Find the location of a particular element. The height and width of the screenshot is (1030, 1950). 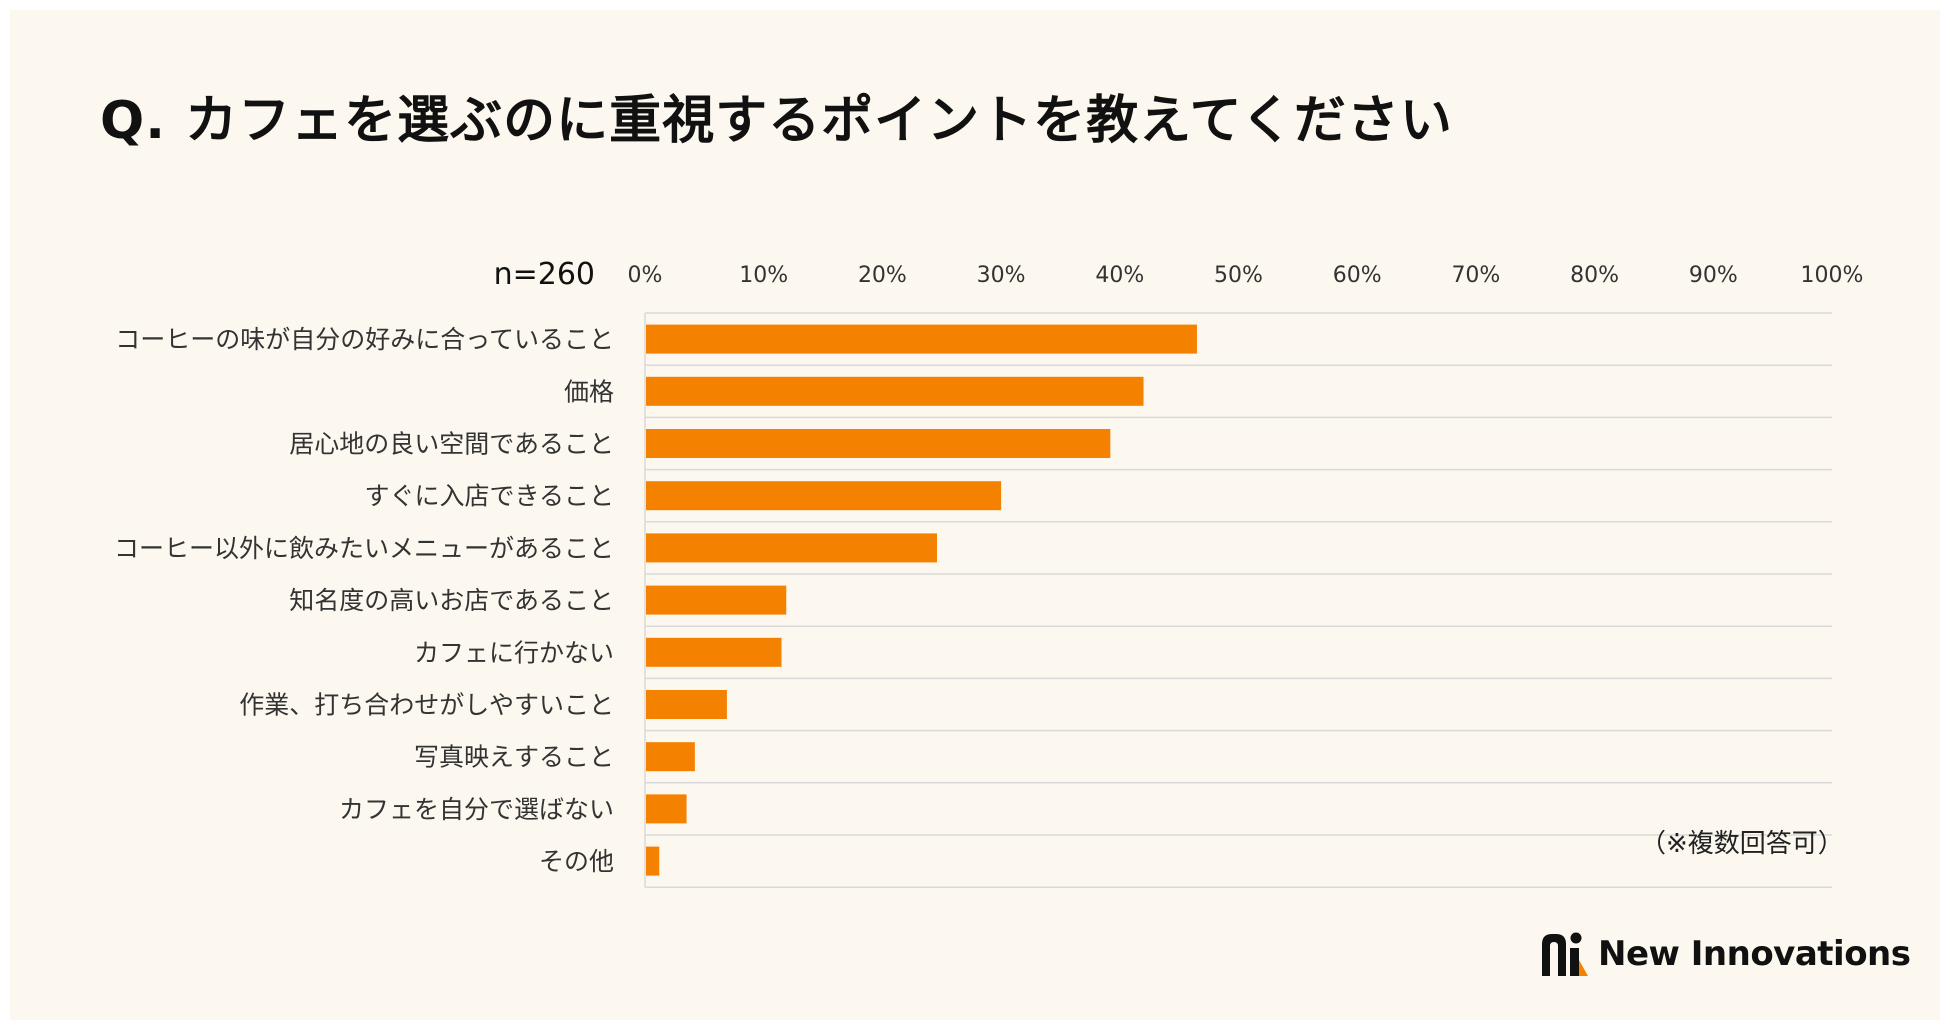

x-tick-label: 40% is located at coordinates (1119, 275).